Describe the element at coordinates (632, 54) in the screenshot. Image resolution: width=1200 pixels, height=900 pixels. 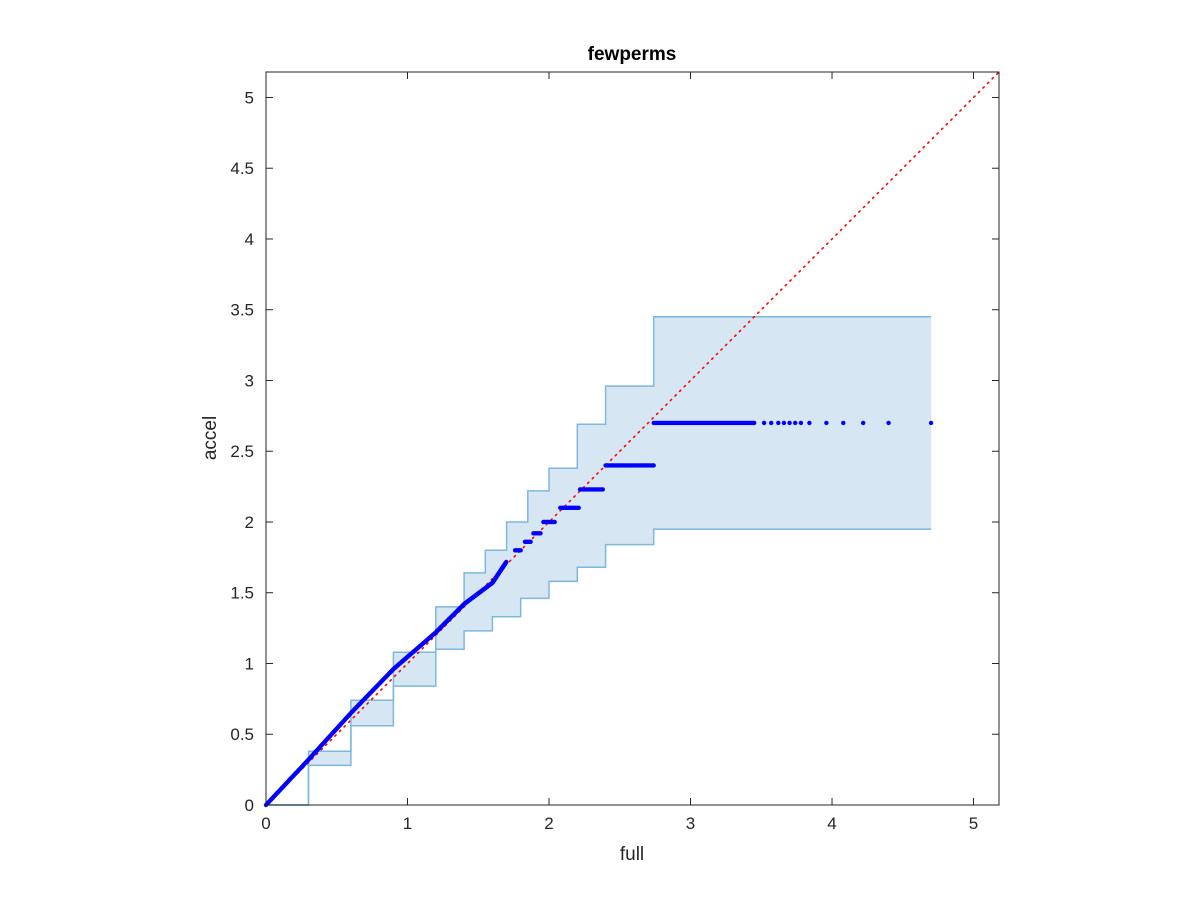
I see `chart-title: fewperms` at that location.